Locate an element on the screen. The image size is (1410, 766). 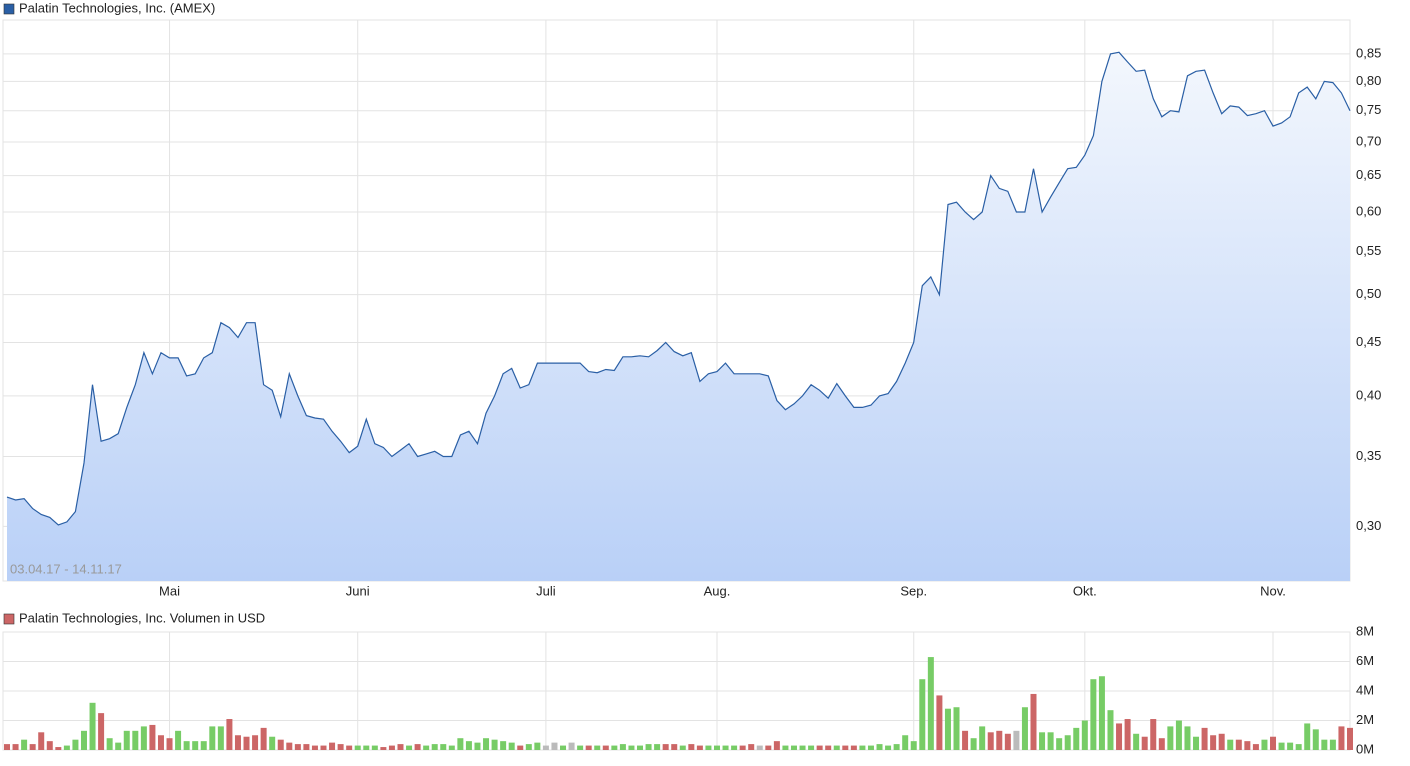
y-tick-label: 0,55 is located at coordinates (1368, 250).